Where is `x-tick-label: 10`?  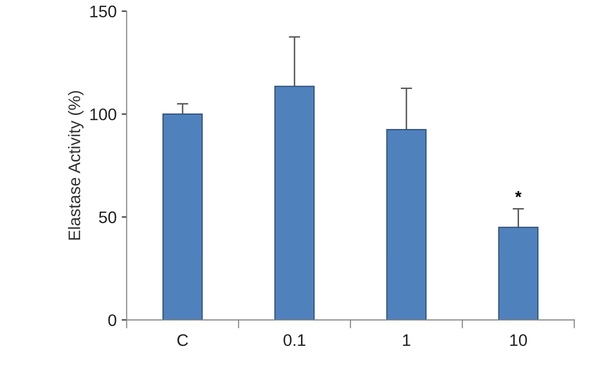
x-tick-label: 10 is located at coordinates (518, 340).